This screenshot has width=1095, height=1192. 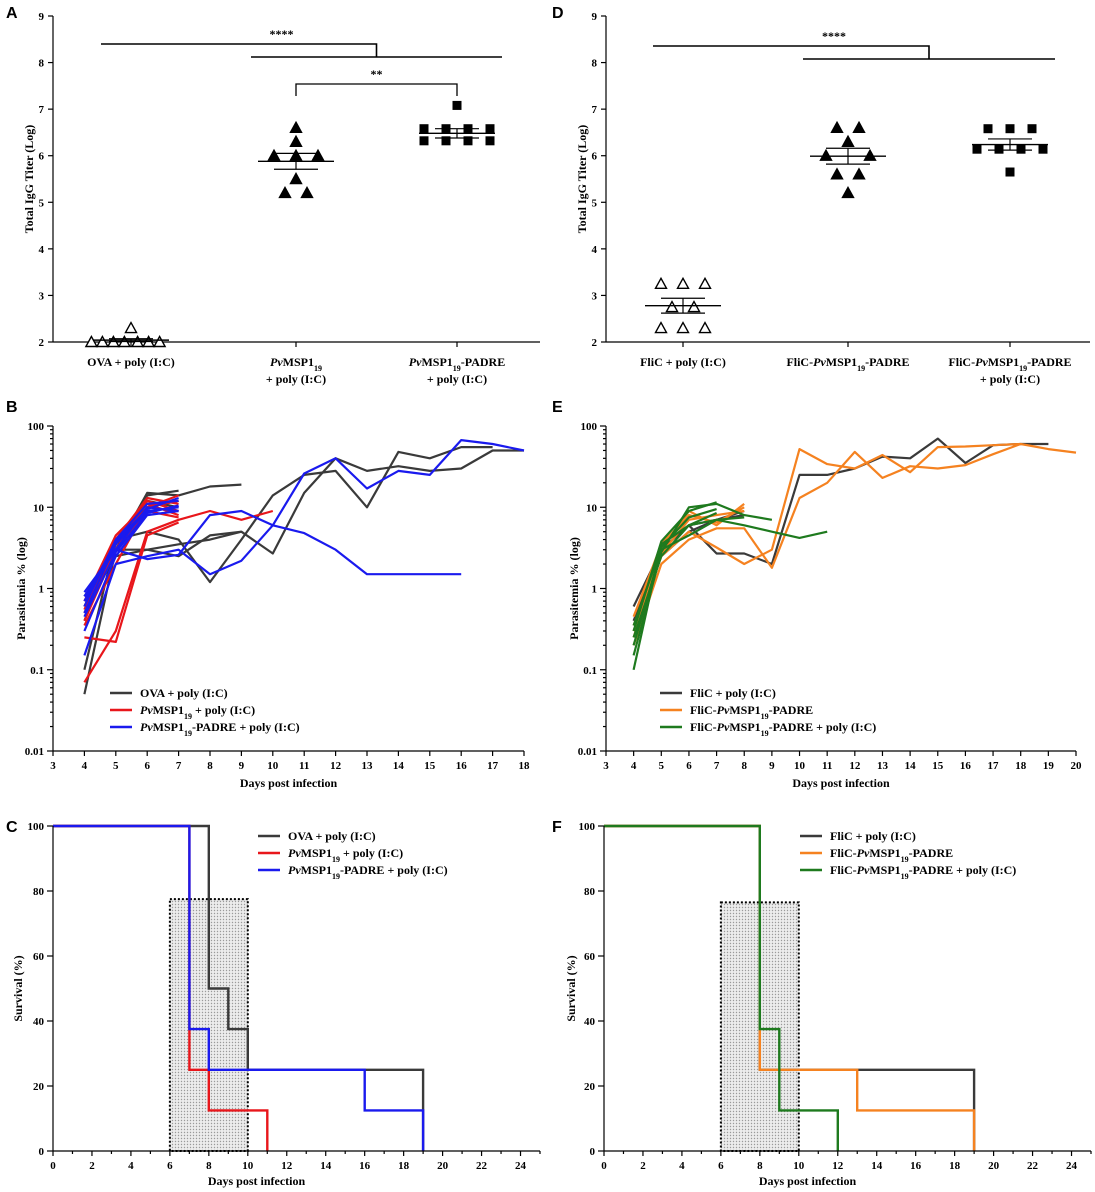 I want to click on y-tick-label: 1, so click(x=42, y=590).